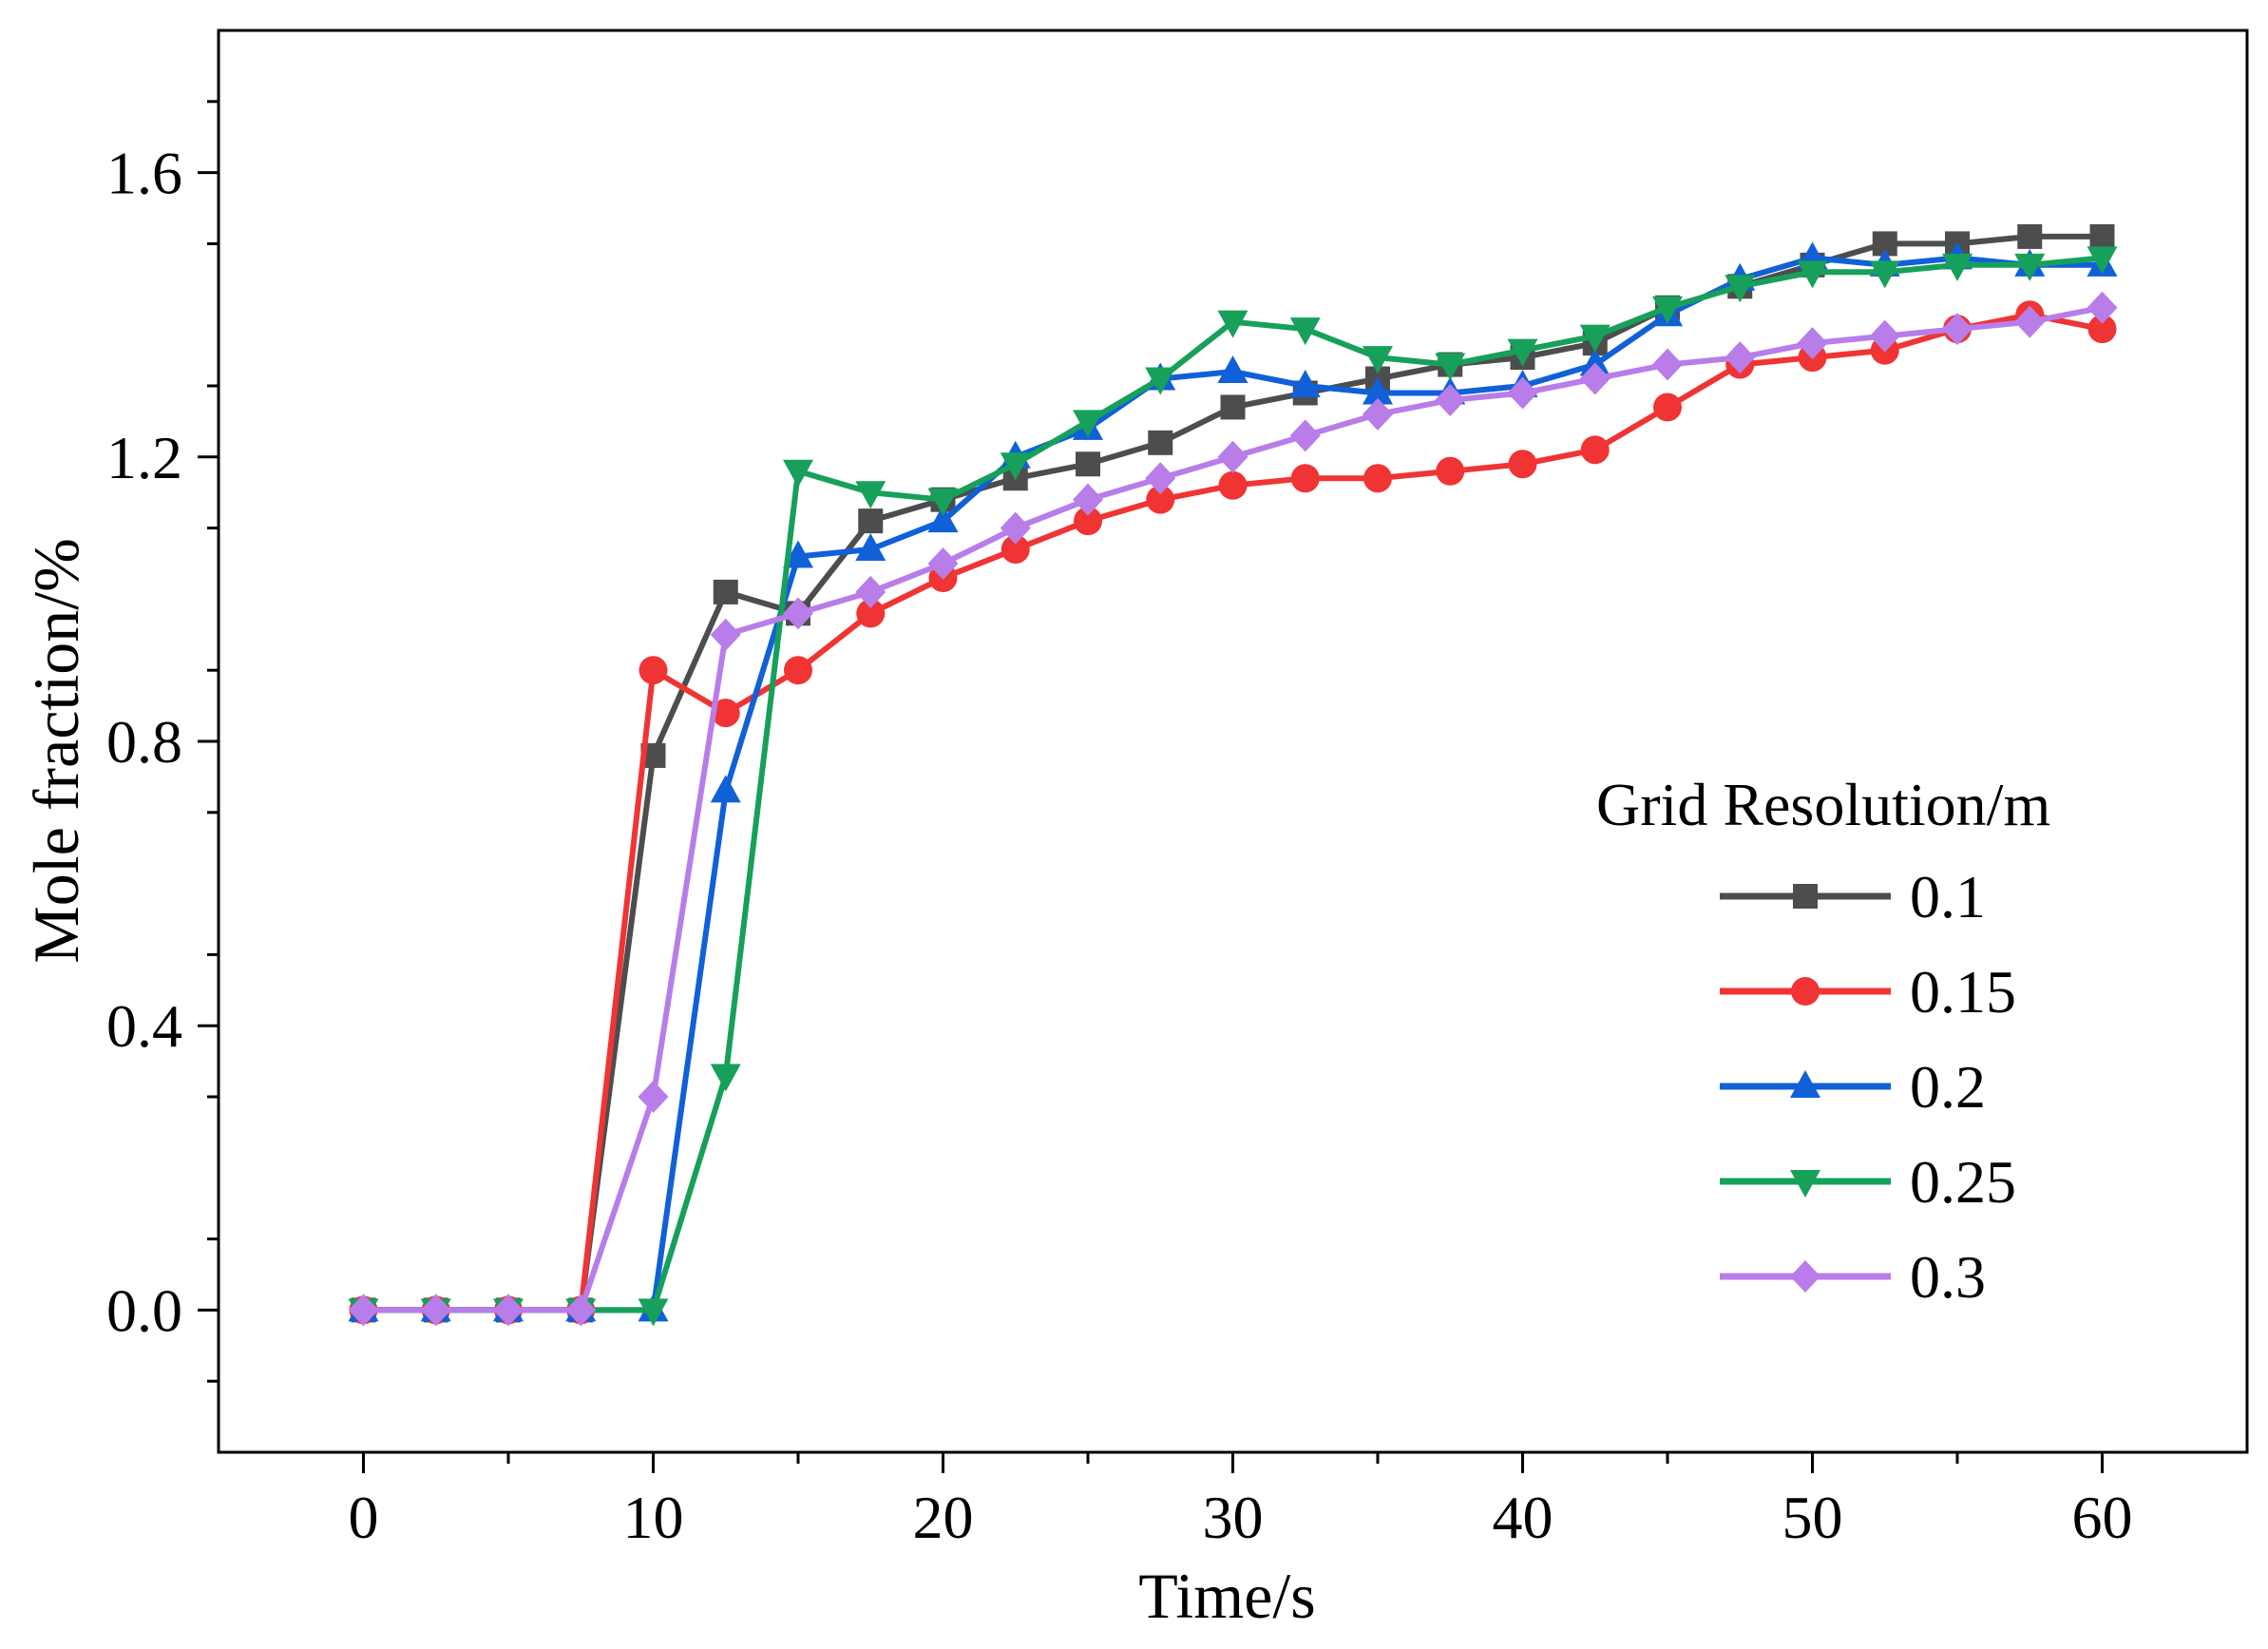  I want to click on y-tick-label: 1.2, so click(144, 458).